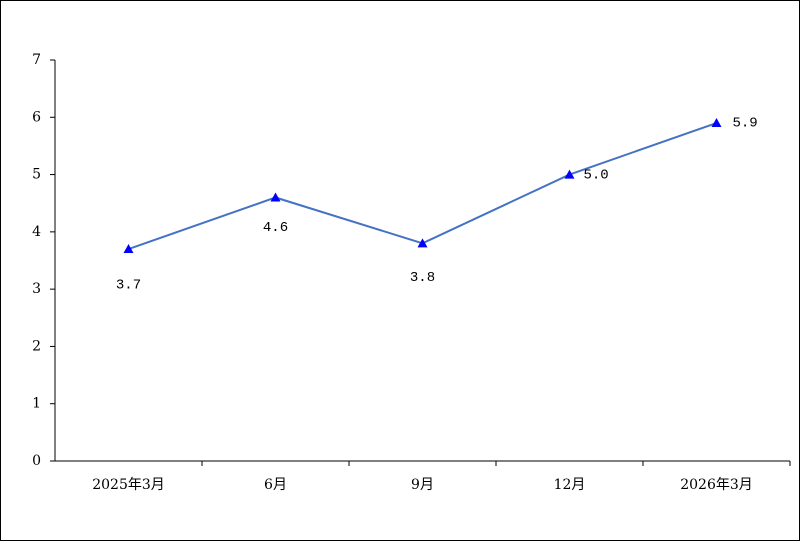  Describe the element at coordinates (36, 60) in the screenshot. I see `y-tick-label: 7` at that location.